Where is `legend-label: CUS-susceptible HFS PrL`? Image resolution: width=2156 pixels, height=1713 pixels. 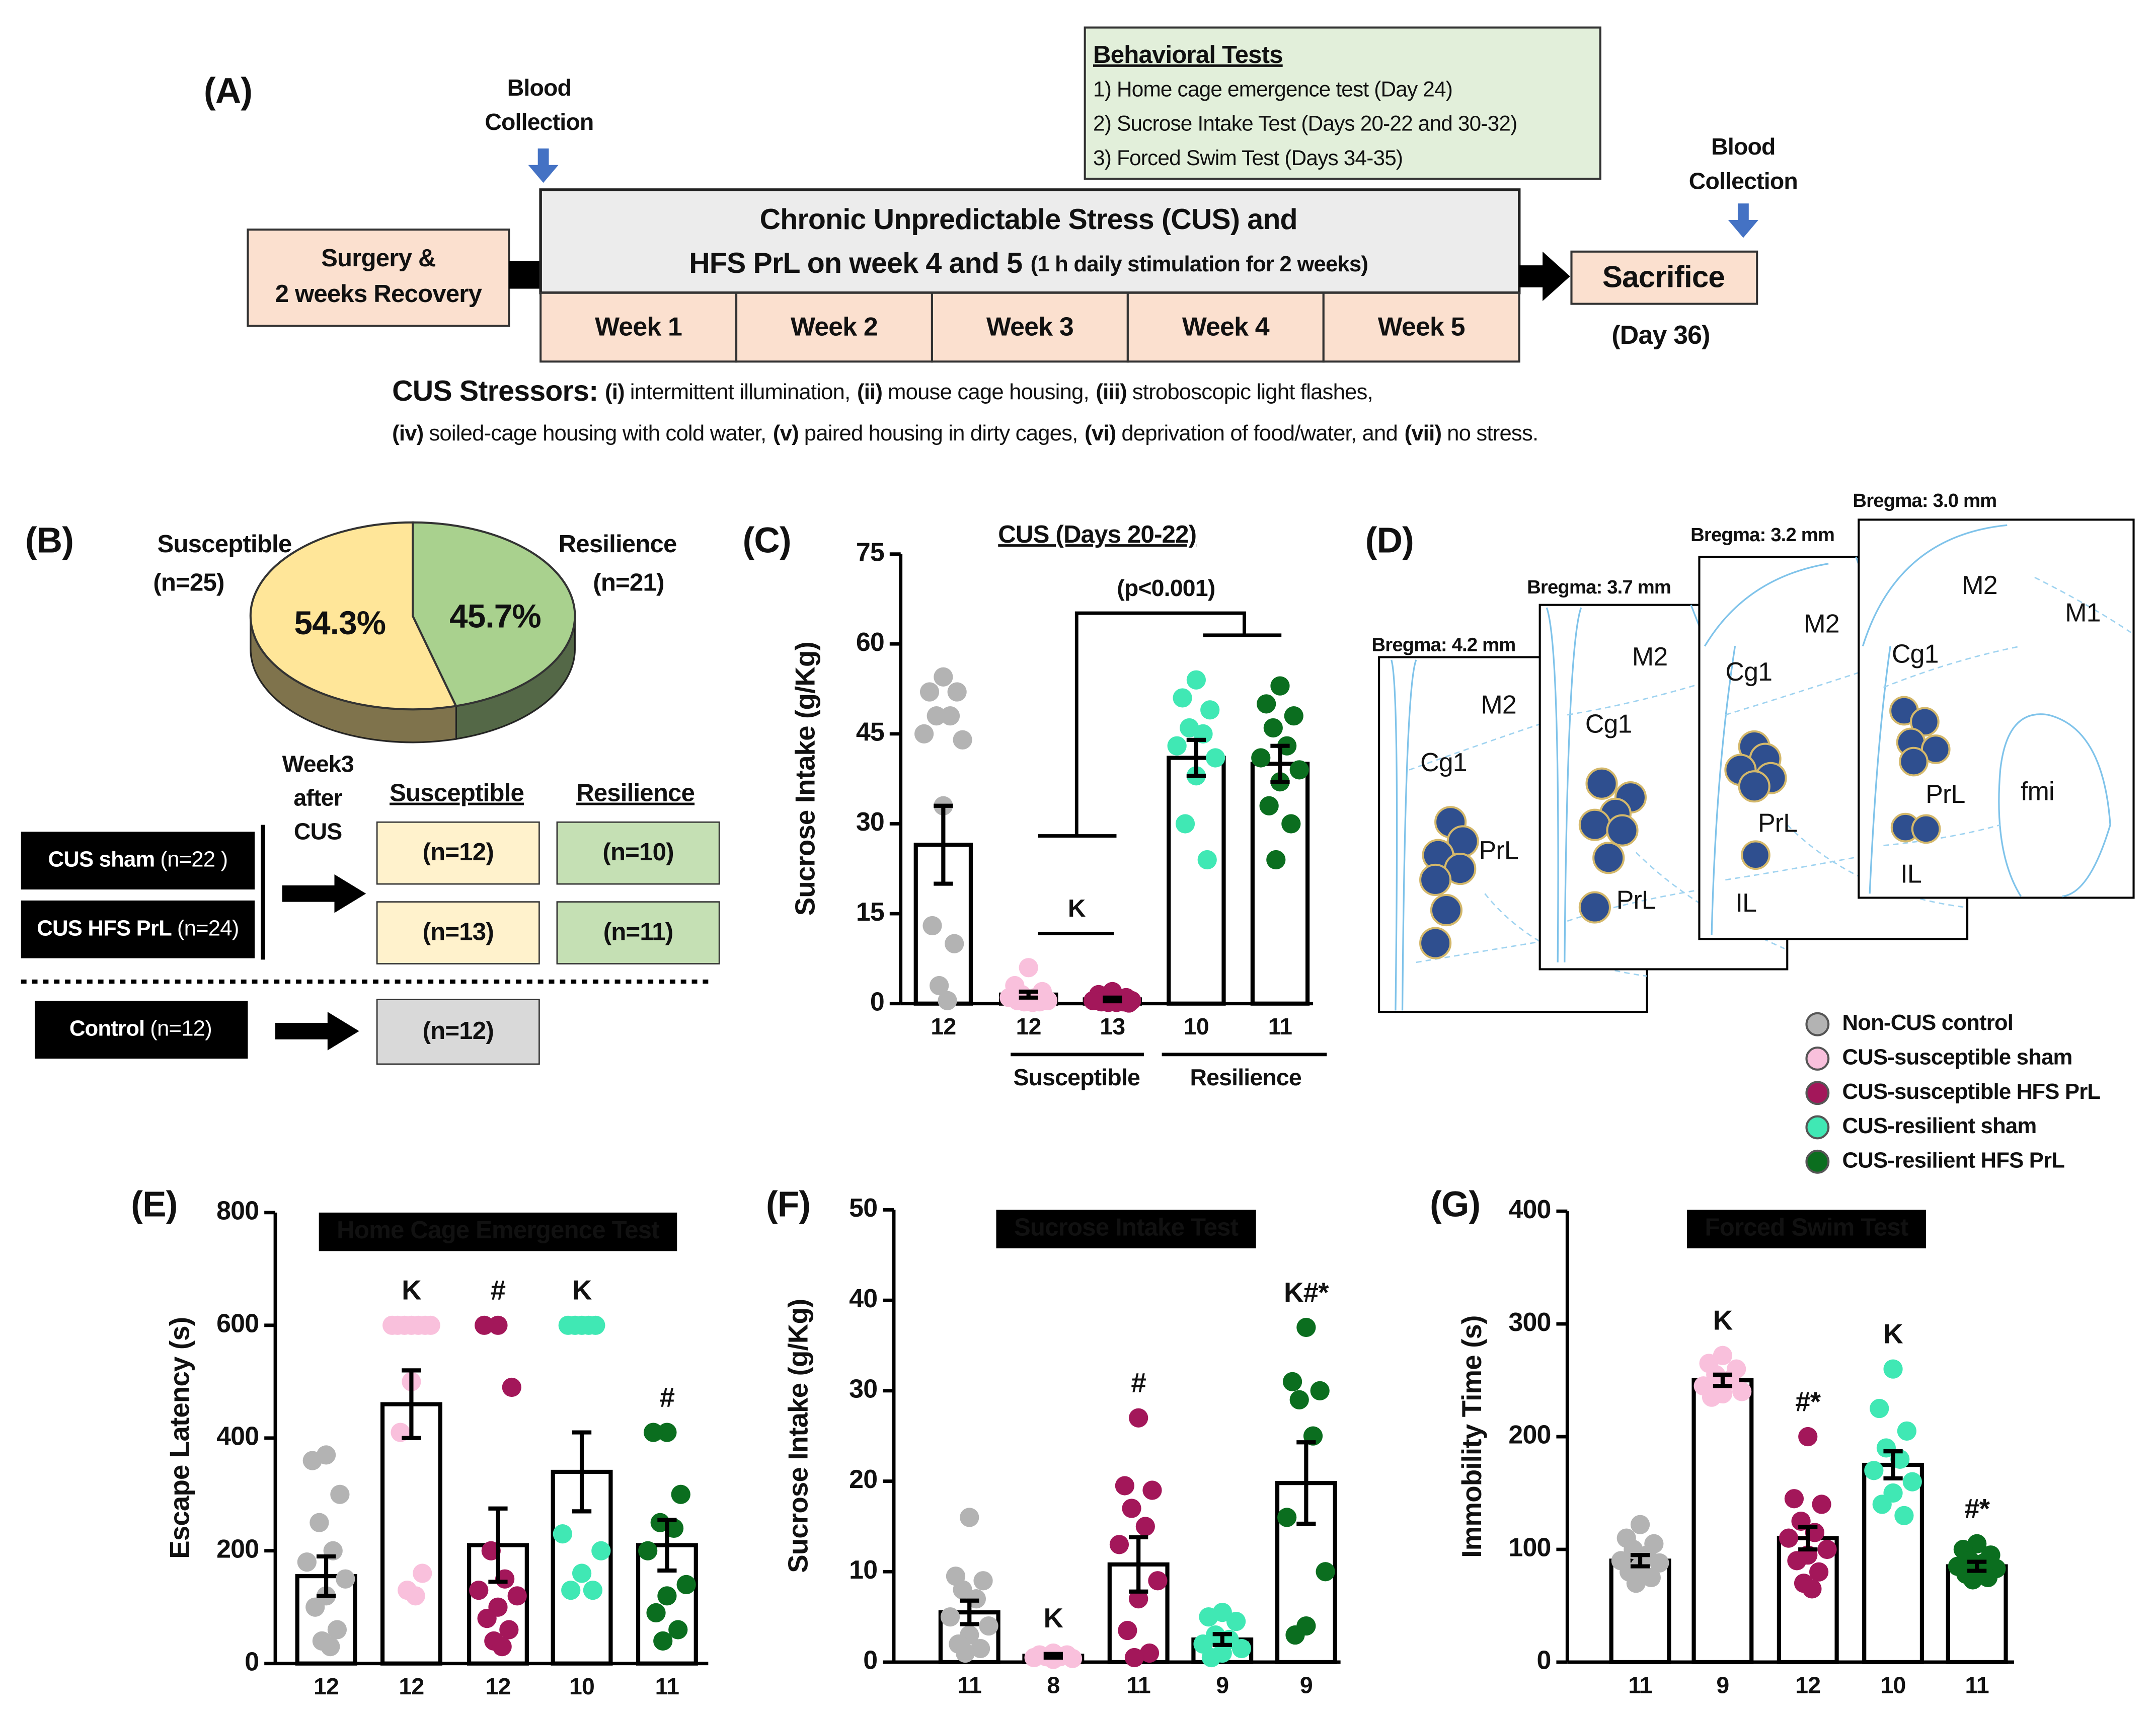
legend-label: CUS-susceptible HFS PrL is located at coordinates (1972, 1092).